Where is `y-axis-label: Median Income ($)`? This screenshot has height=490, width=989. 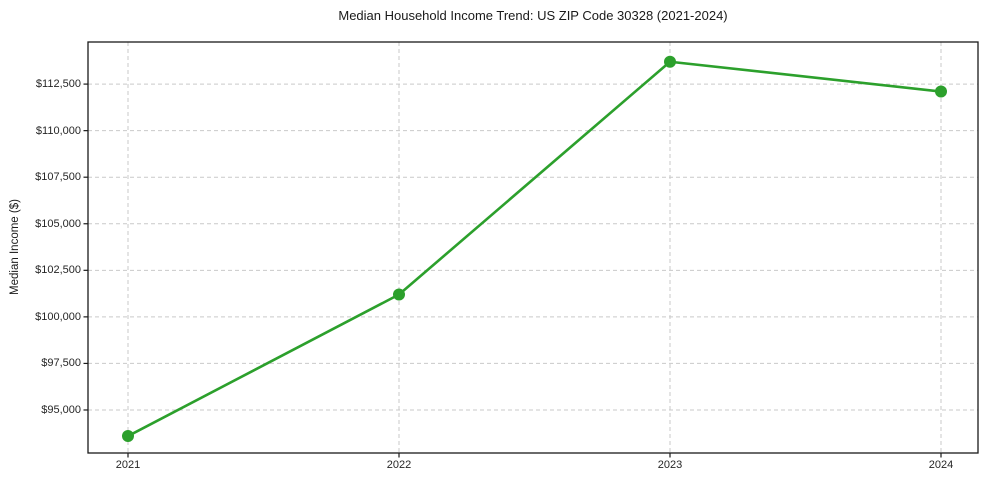 y-axis-label: Median Income ($) is located at coordinates (15, 247).